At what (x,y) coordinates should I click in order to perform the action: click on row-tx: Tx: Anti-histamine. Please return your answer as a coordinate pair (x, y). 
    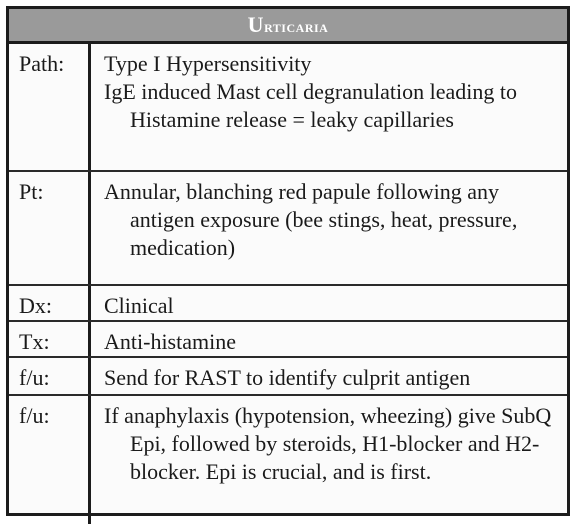
    Looking at the image, I should click on (288, 340).